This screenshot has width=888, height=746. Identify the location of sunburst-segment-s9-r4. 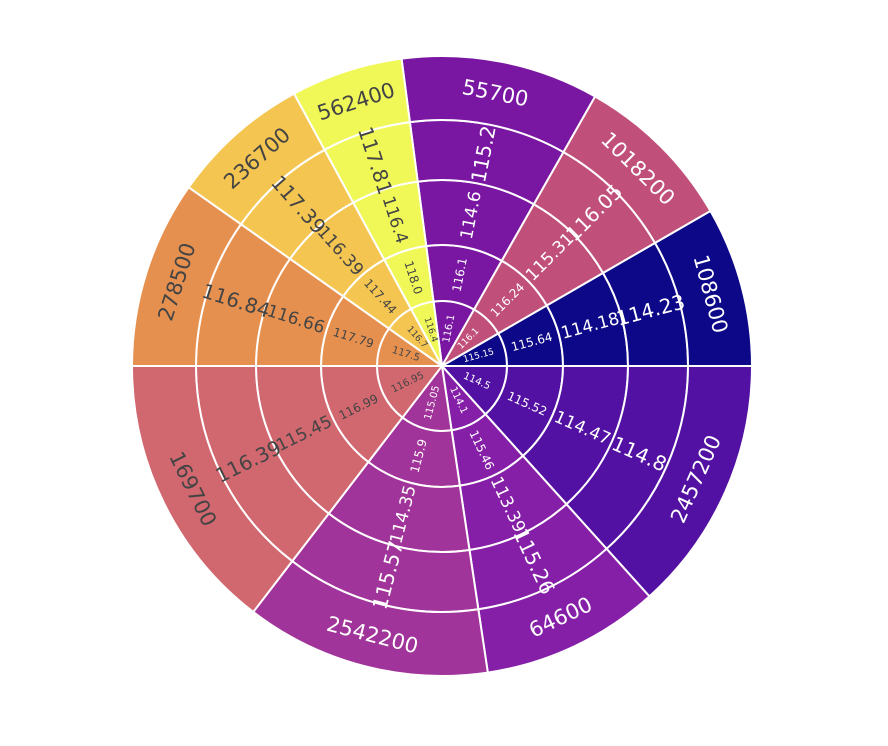
(352, 104).